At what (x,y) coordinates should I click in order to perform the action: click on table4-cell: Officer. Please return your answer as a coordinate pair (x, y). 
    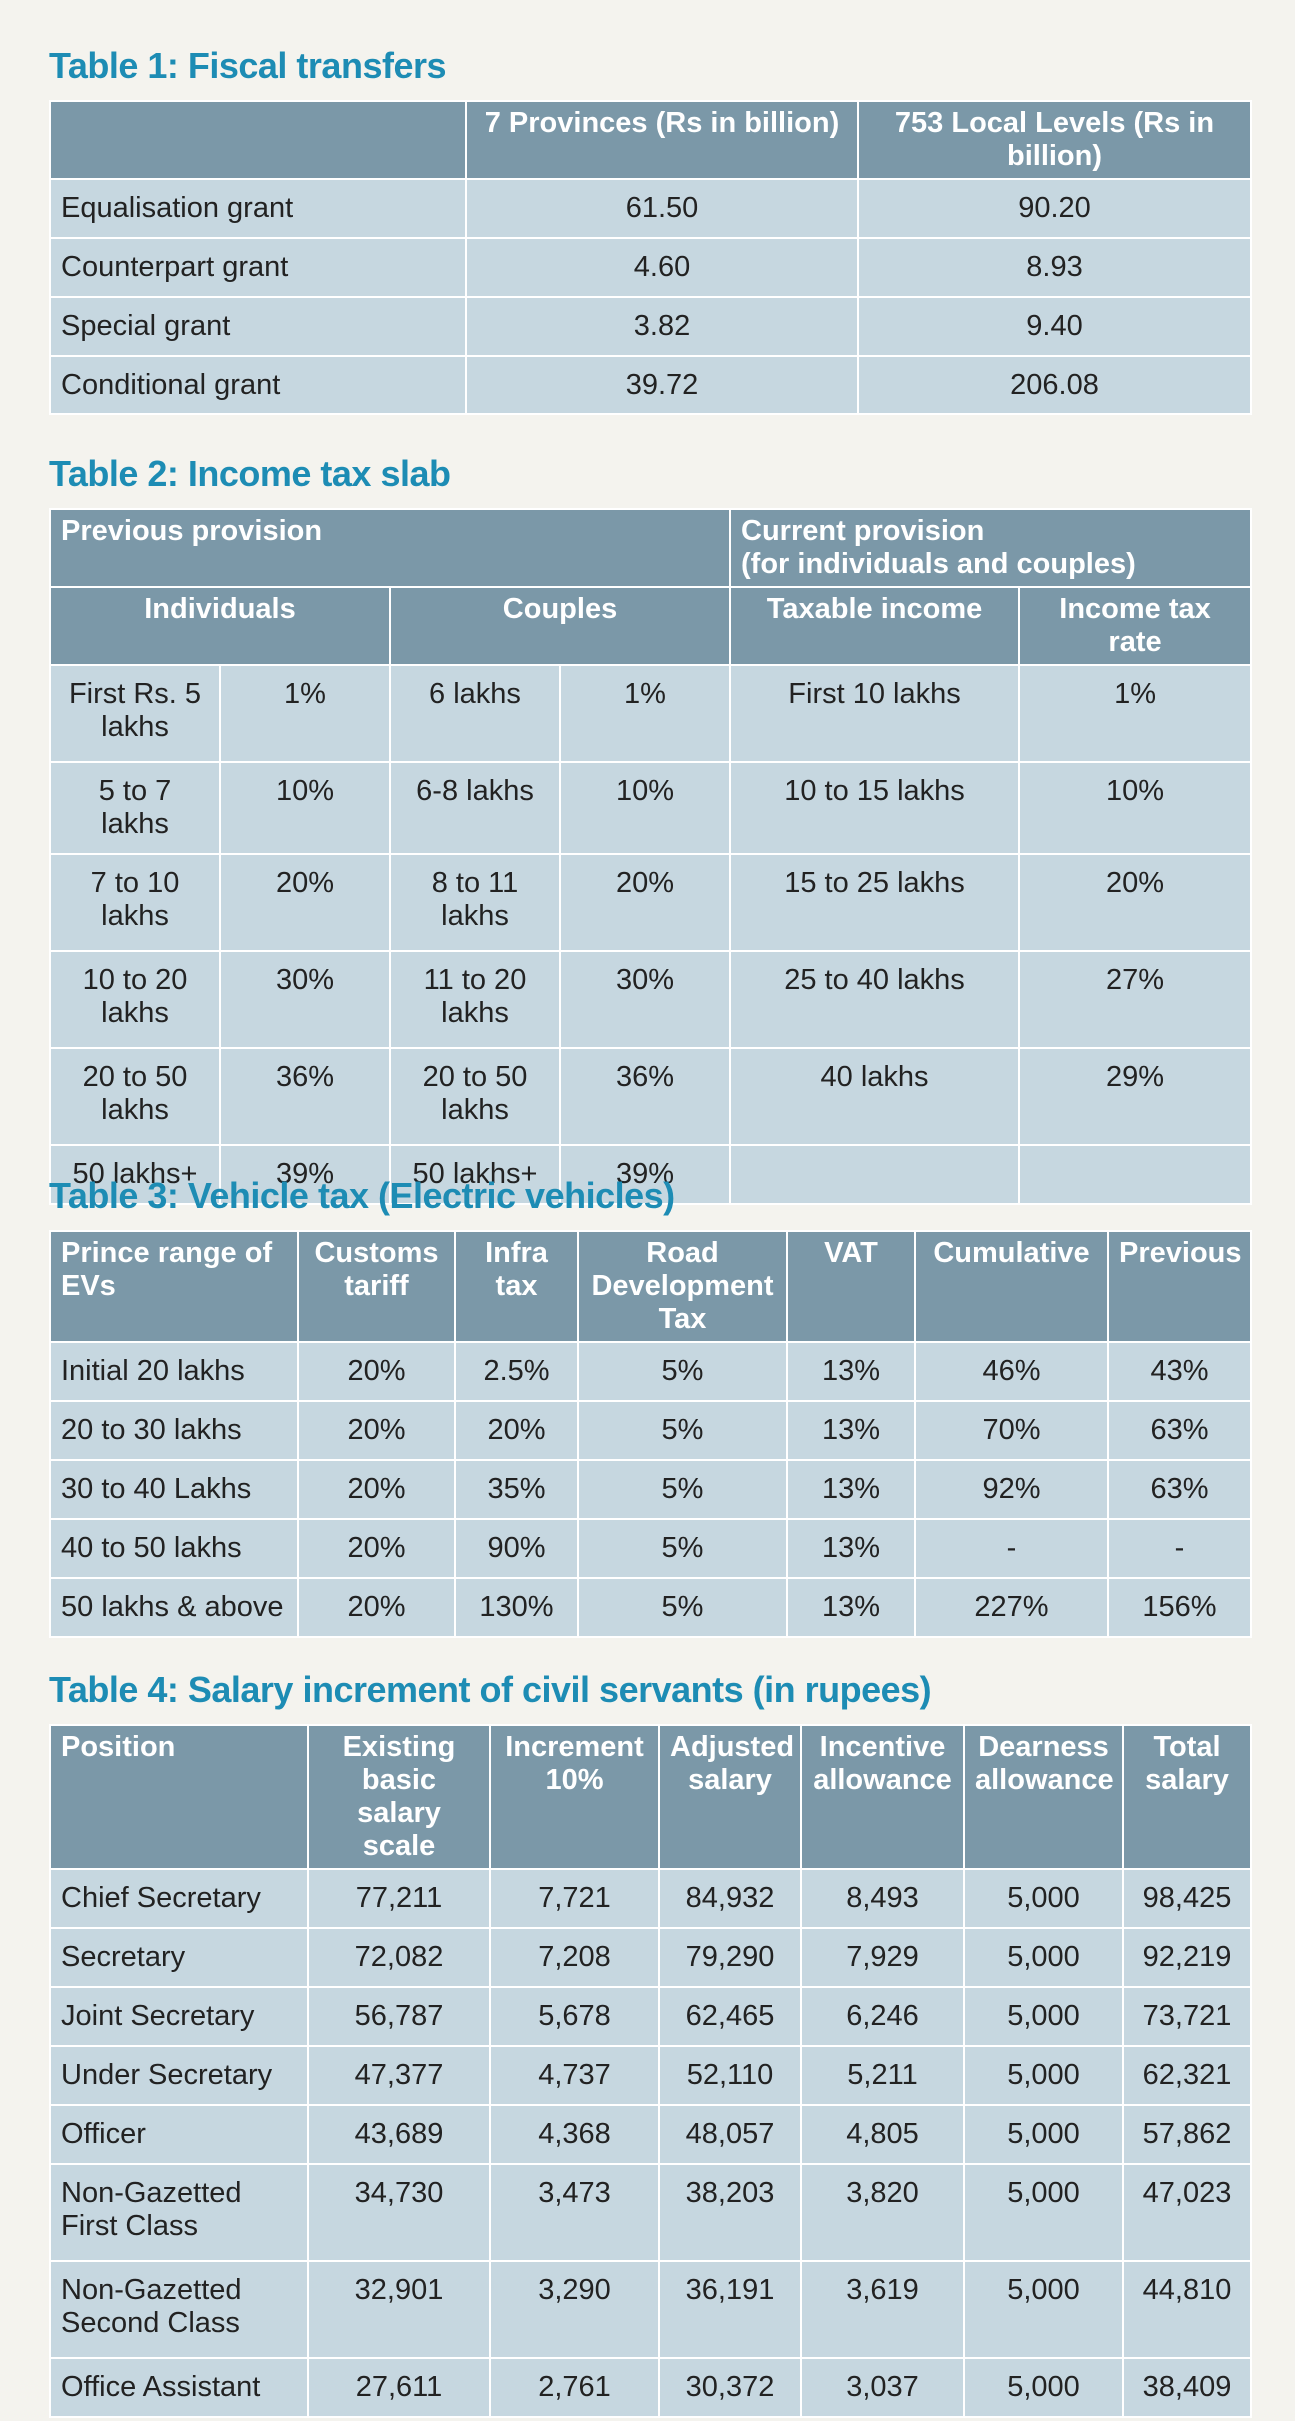
    Looking at the image, I should click on (179, 2134).